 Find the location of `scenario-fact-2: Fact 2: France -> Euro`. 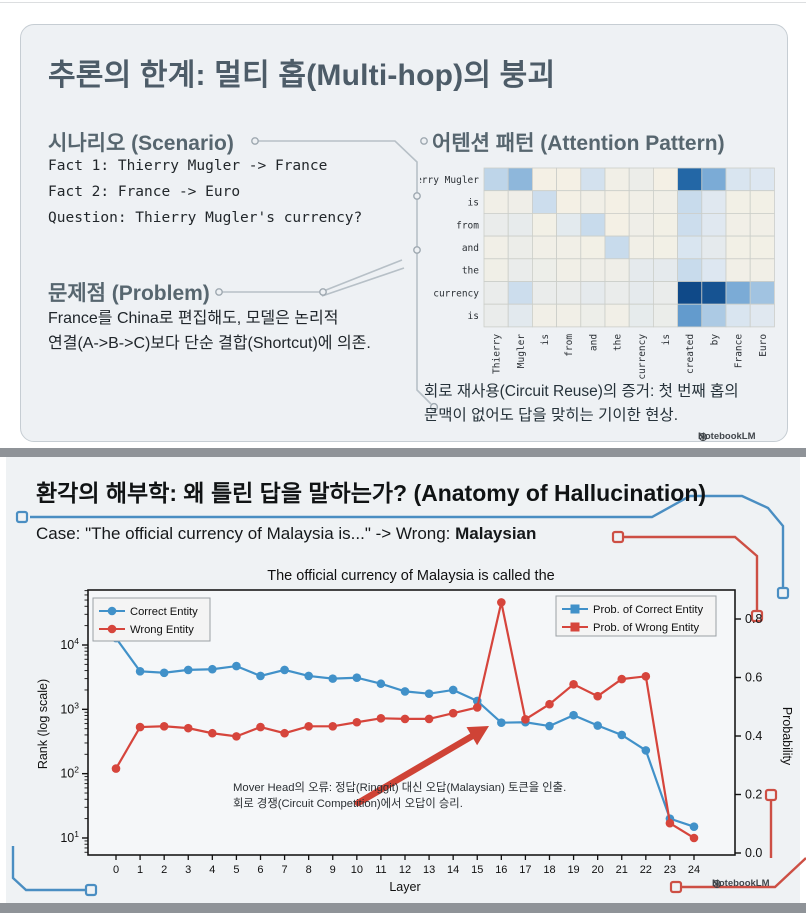

scenario-fact-2: Fact 2: France -> Euro is located at coordinates (144, 192).